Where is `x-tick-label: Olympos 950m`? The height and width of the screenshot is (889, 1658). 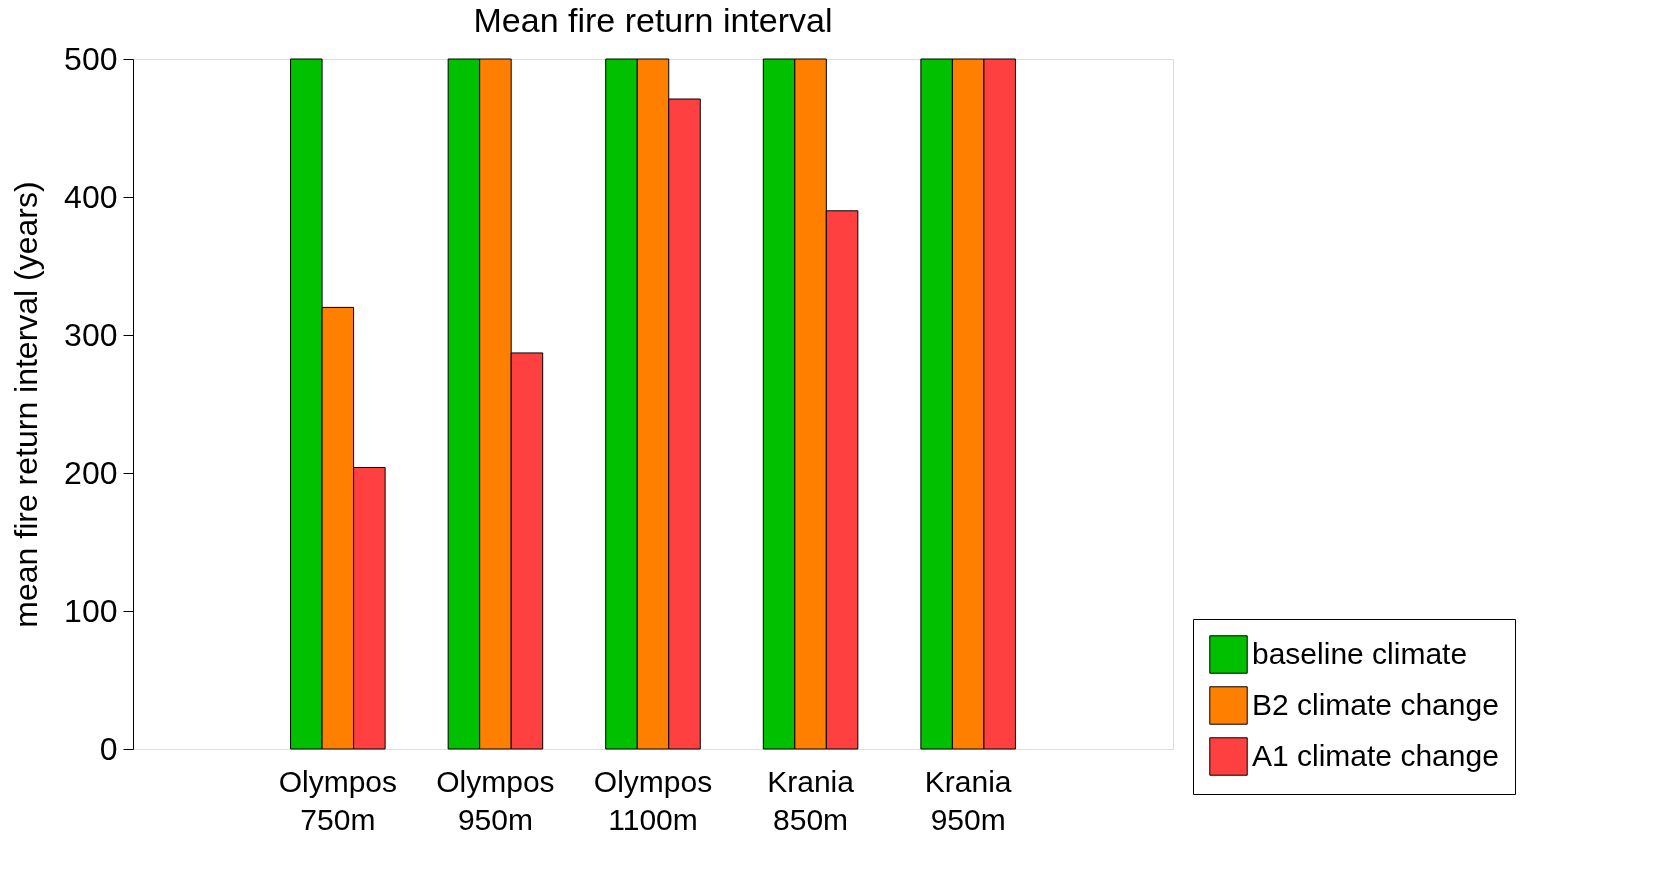 x-tick-label: Olympos 950m is located at coordinates (495, 800).